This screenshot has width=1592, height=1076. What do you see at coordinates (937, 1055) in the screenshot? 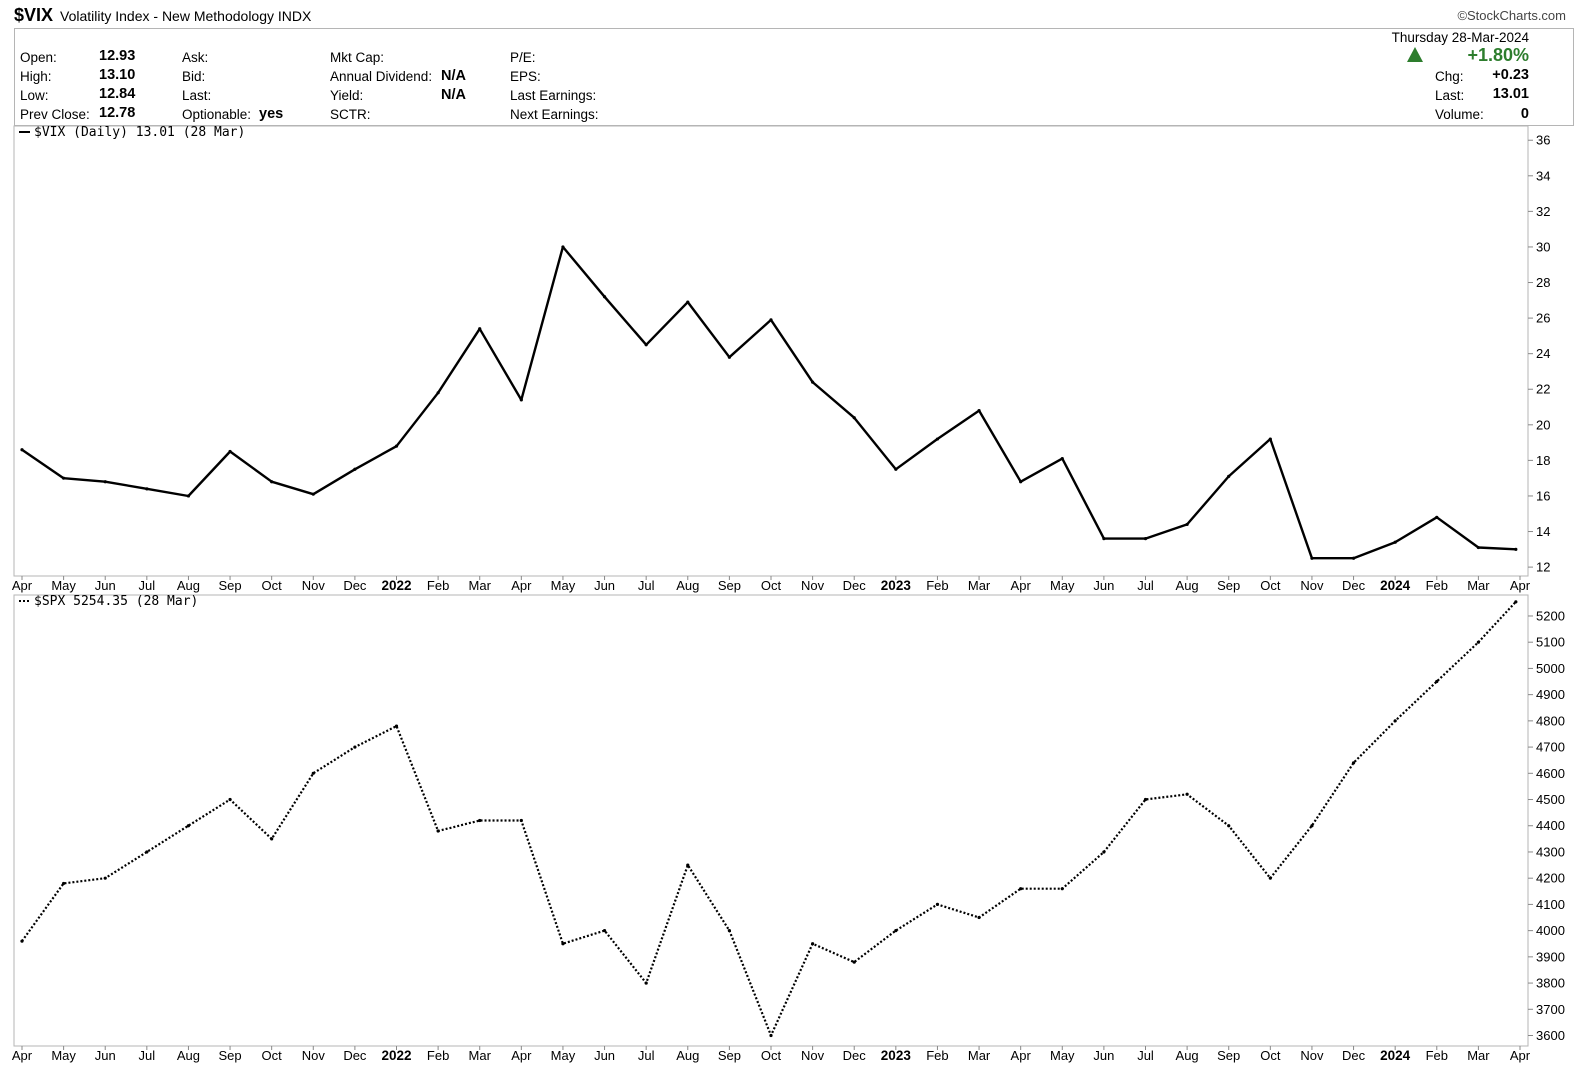
I see `spx-xtick-label: Feb` at bounding box center [937, 1055].